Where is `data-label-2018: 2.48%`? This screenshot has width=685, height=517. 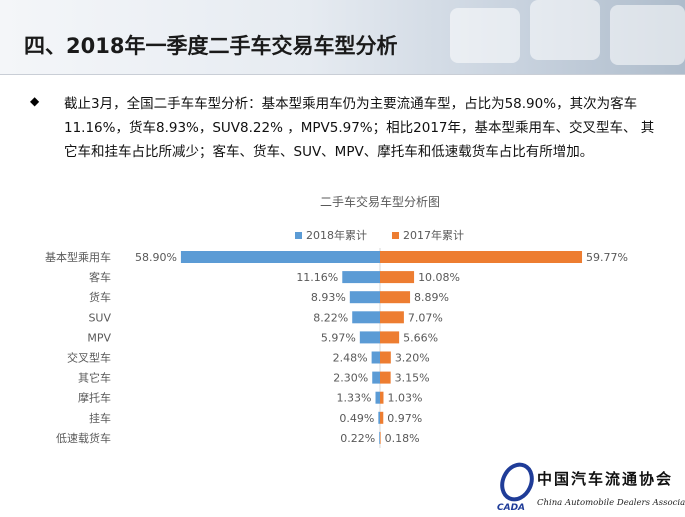
data-label-2018: 2.48% is located at coordinates (350, 358).